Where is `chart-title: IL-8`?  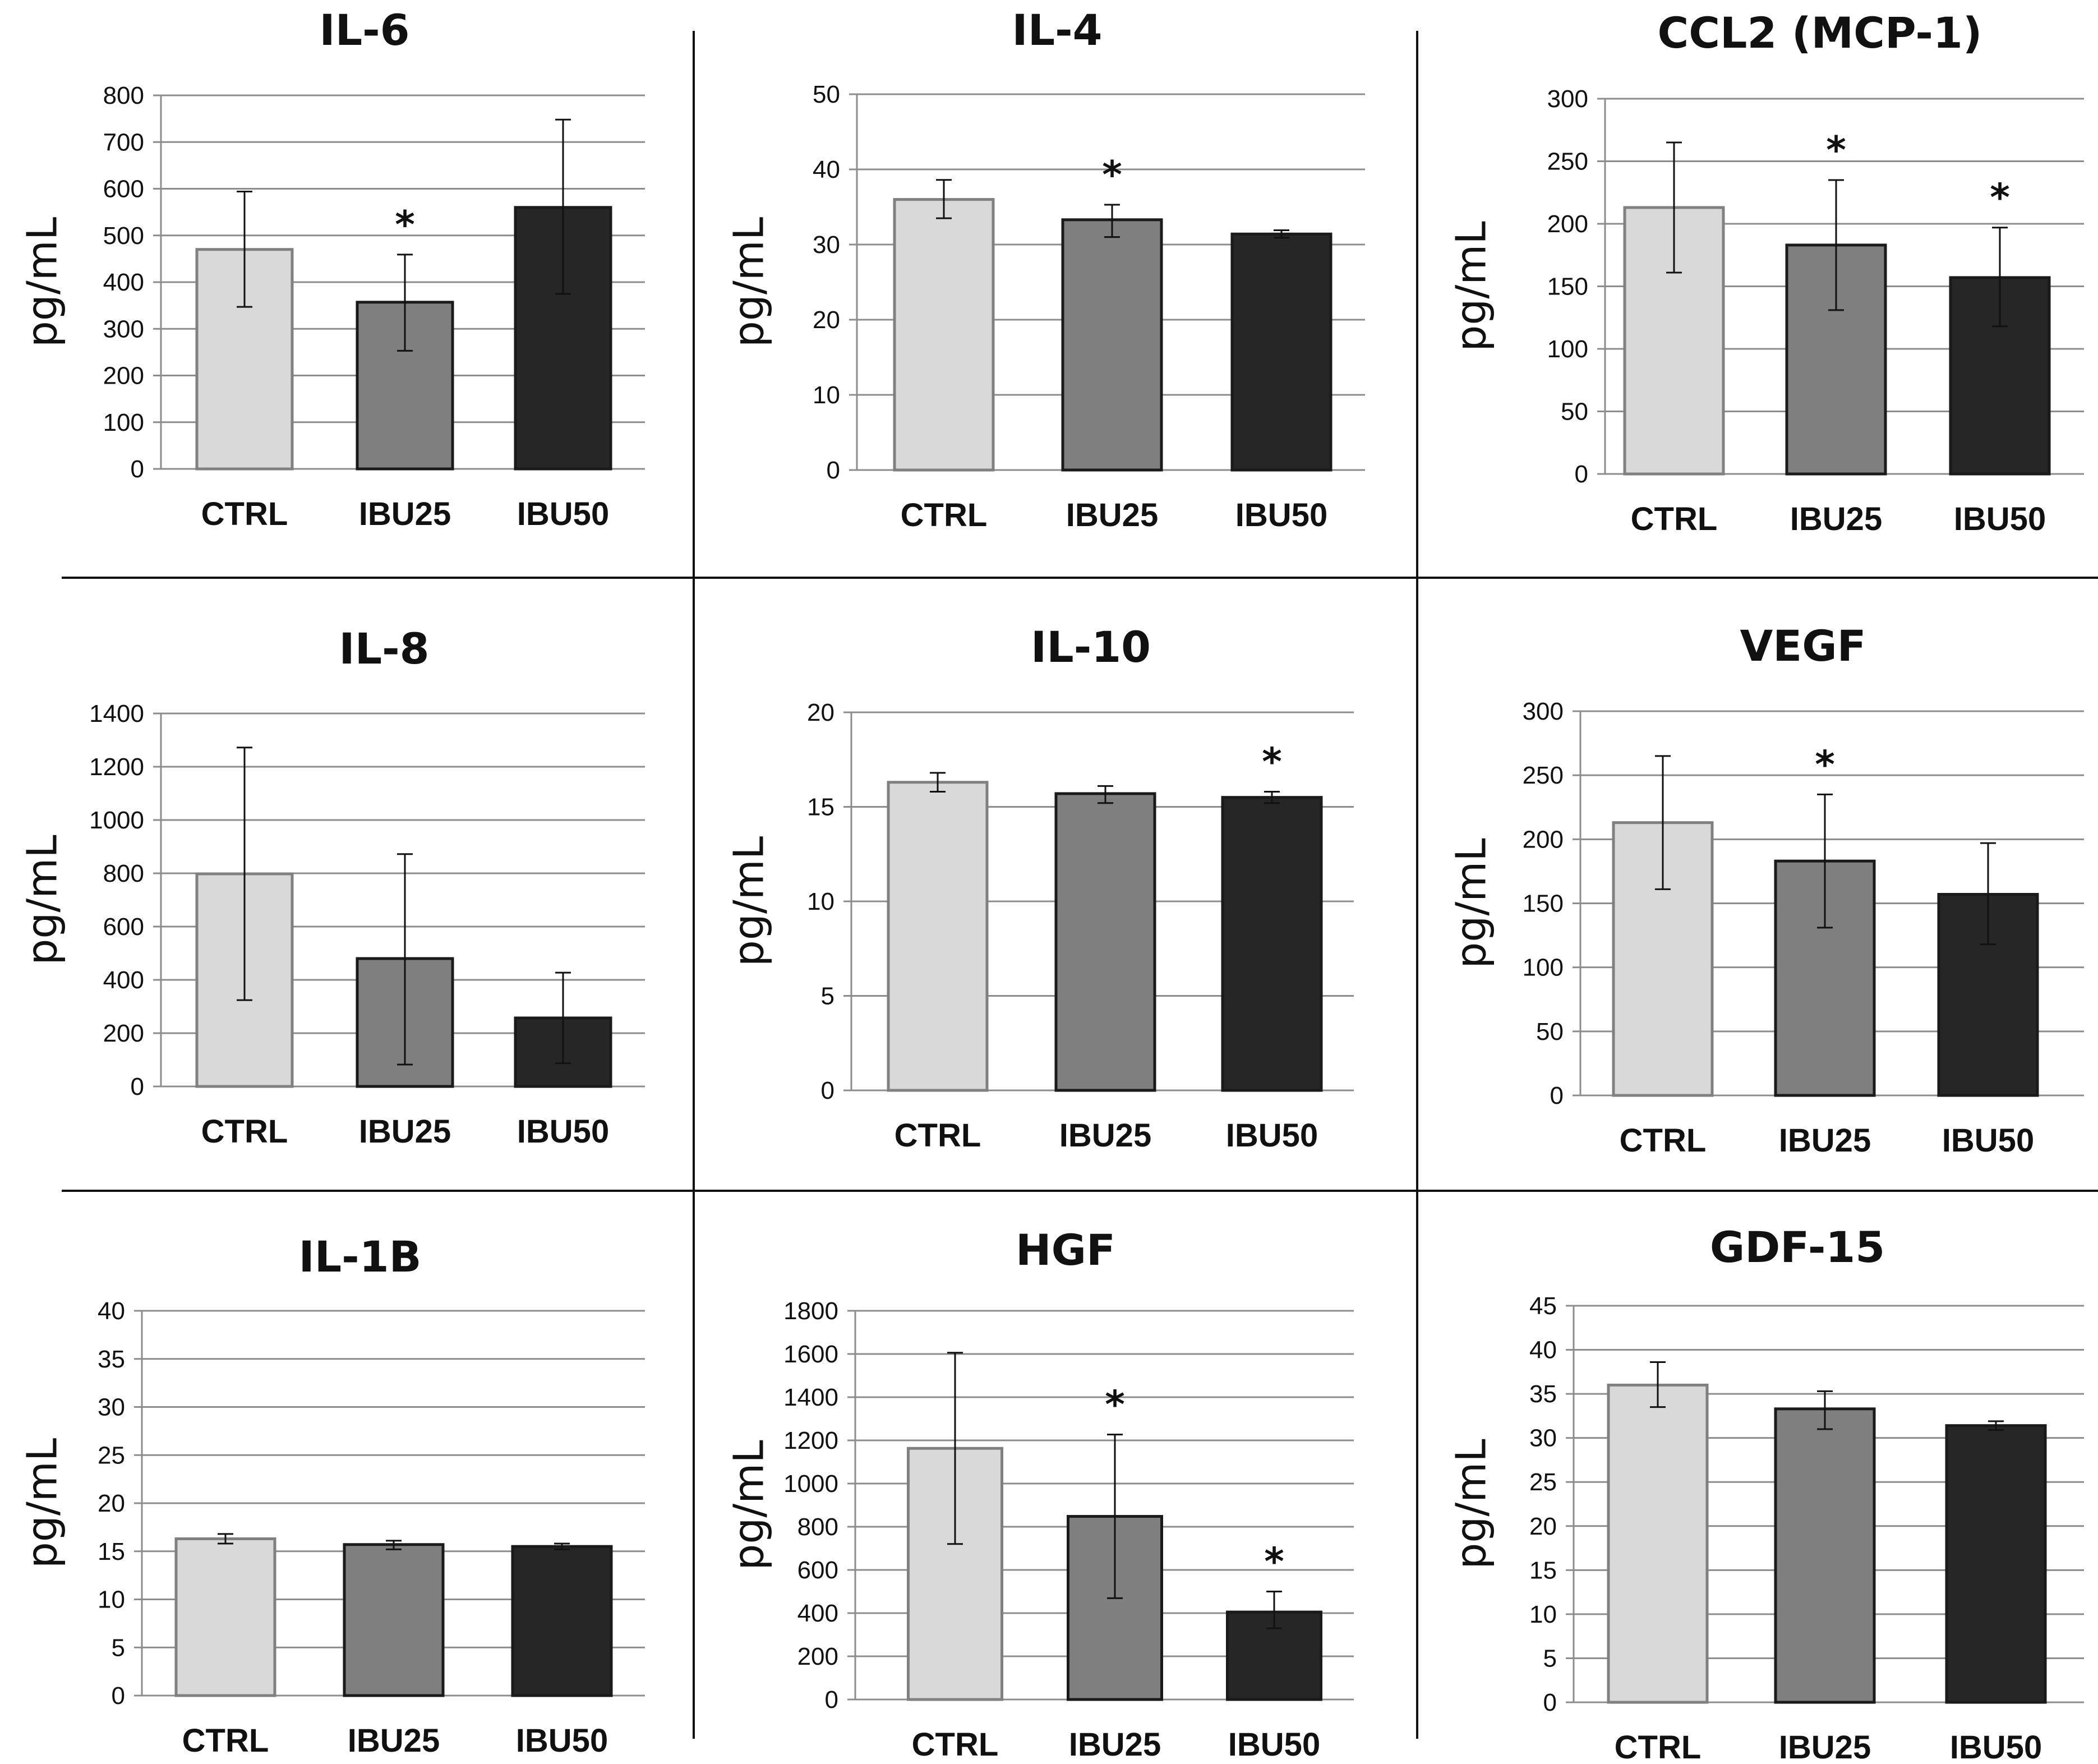
chart-title: IL-8 is located at coordinates (384, 649).